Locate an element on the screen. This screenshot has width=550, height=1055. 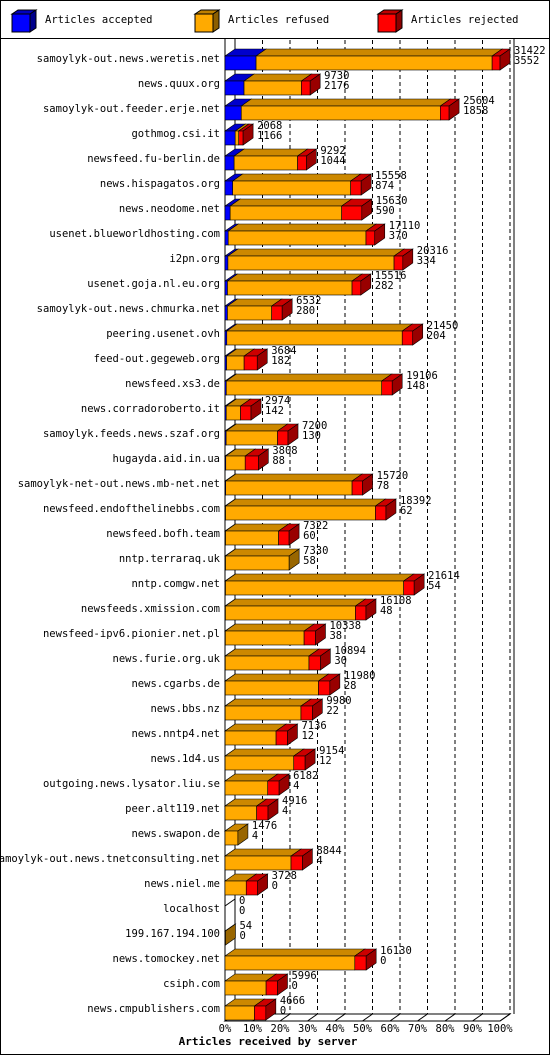
value-label: 54 is located at coordinates (245, 926).